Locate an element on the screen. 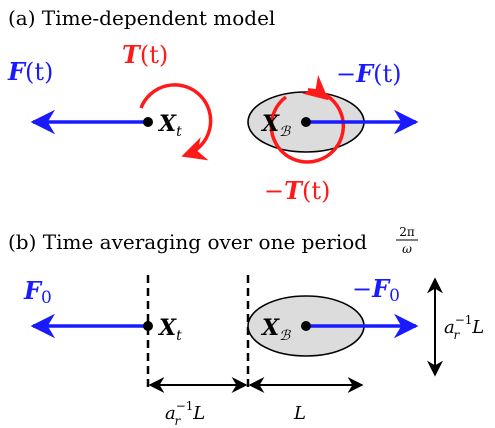 The height and width of the screenshot is (428, 495). point-xb-b-label: Xℬ is located at coordinates (275, 329).